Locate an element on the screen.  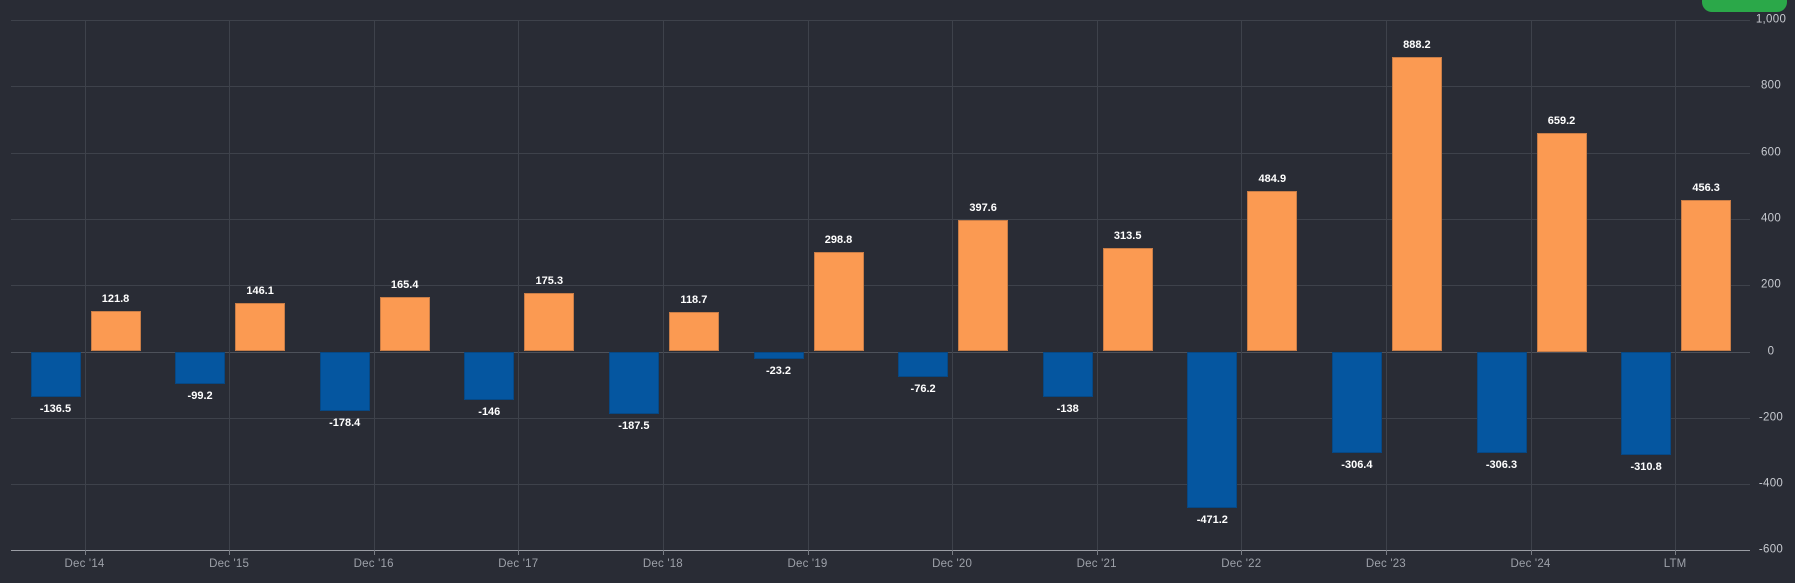
bar-positive-ltm is located at coordinates (1706, 276).